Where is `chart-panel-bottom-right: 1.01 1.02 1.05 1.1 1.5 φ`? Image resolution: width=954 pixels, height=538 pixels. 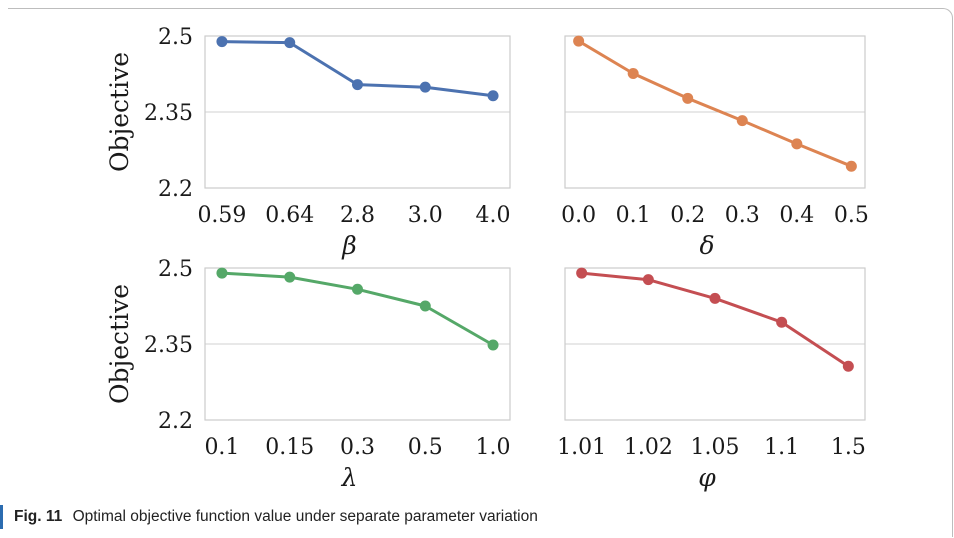 chart-panel-bottom-right: 1.01 1.02 1.05 1.1 1.5 φ is located at coordinates (711, 379).